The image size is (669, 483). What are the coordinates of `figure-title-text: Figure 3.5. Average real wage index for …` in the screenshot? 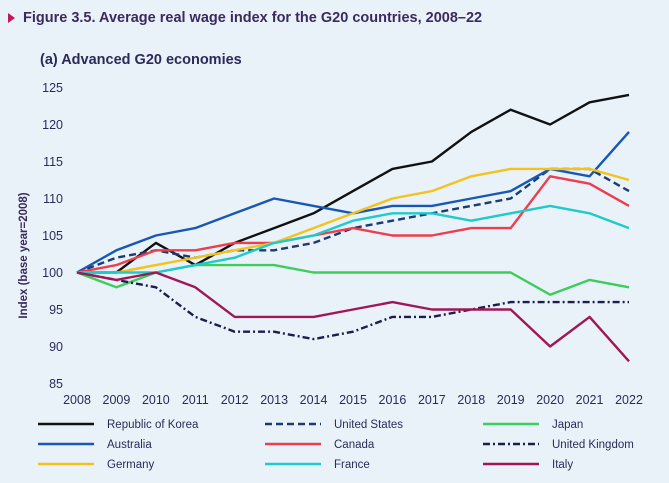 It's located at (253, 18).